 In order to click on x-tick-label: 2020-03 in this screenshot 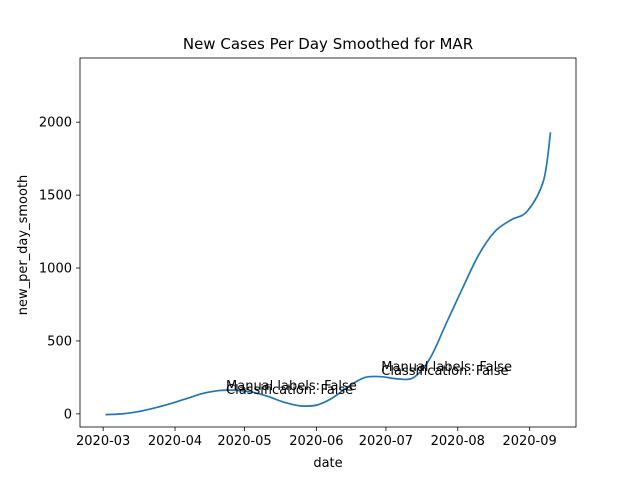, I will do `click(103, 441)`.